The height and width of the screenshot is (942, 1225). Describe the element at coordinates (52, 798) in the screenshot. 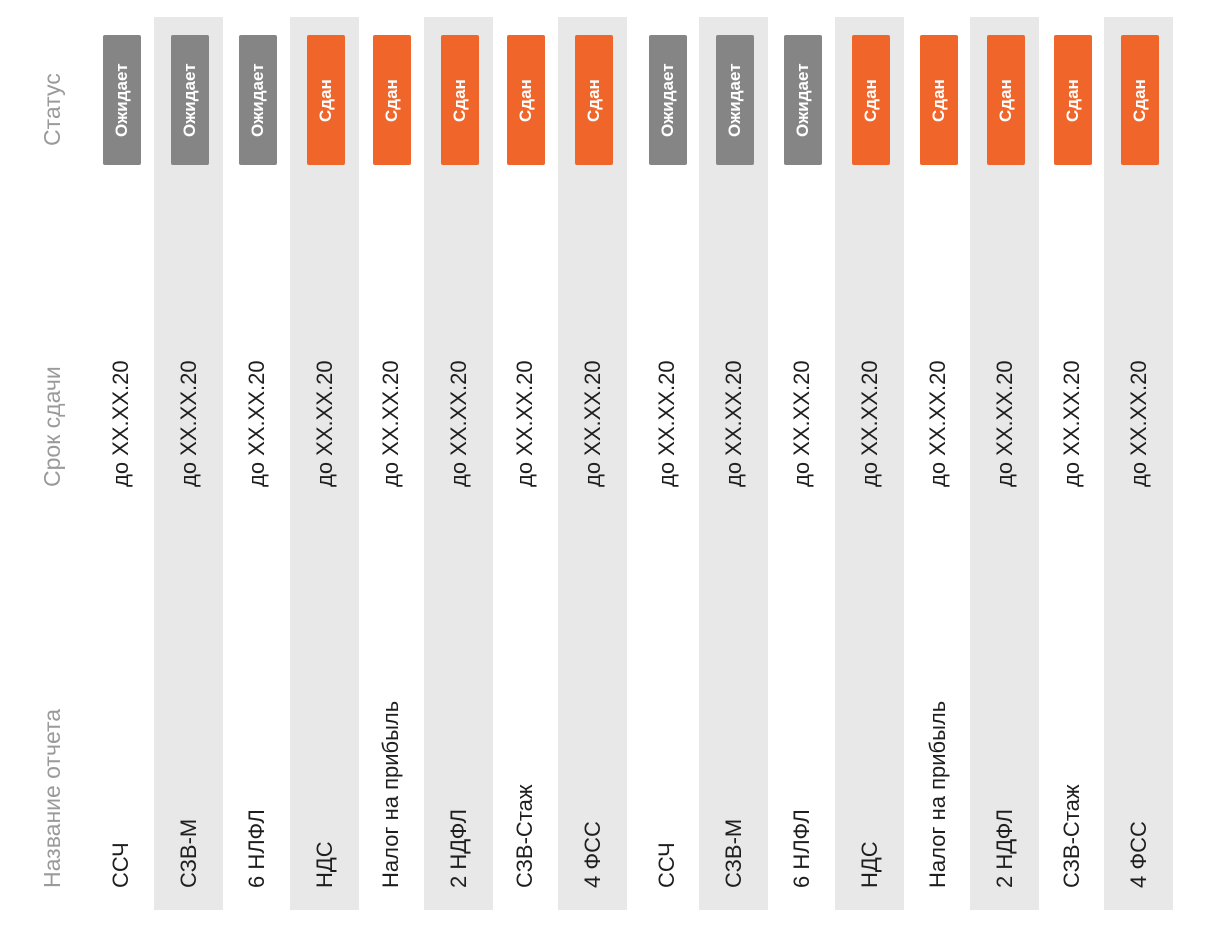

I see `header-report-name: Название отчета` at that location.